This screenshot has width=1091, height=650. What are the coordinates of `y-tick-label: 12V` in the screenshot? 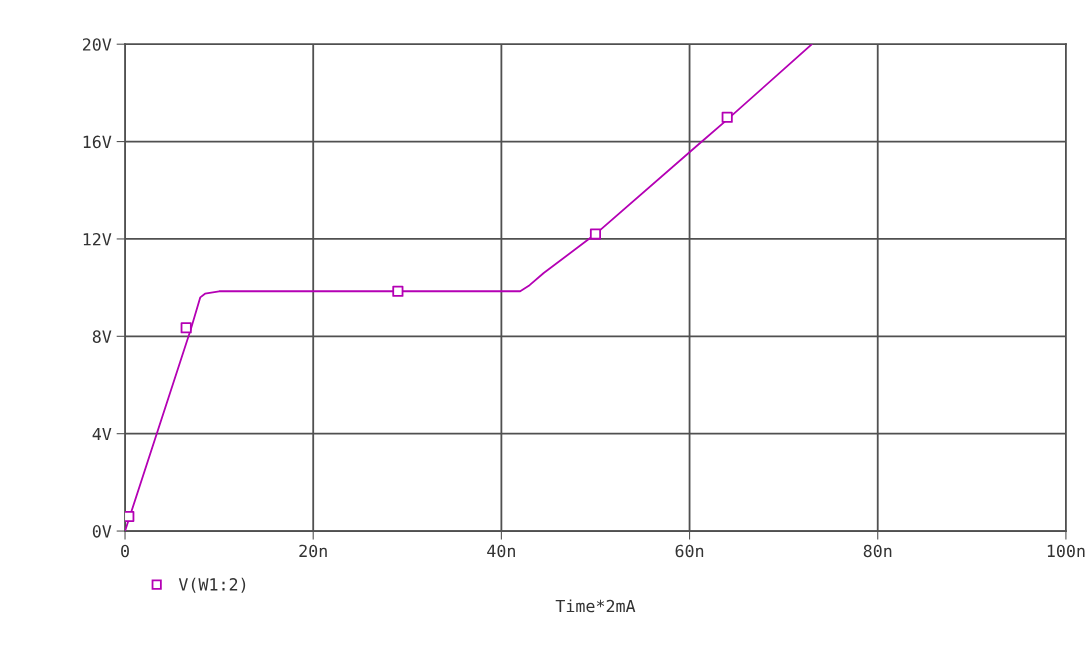 It's located at (97, 239).